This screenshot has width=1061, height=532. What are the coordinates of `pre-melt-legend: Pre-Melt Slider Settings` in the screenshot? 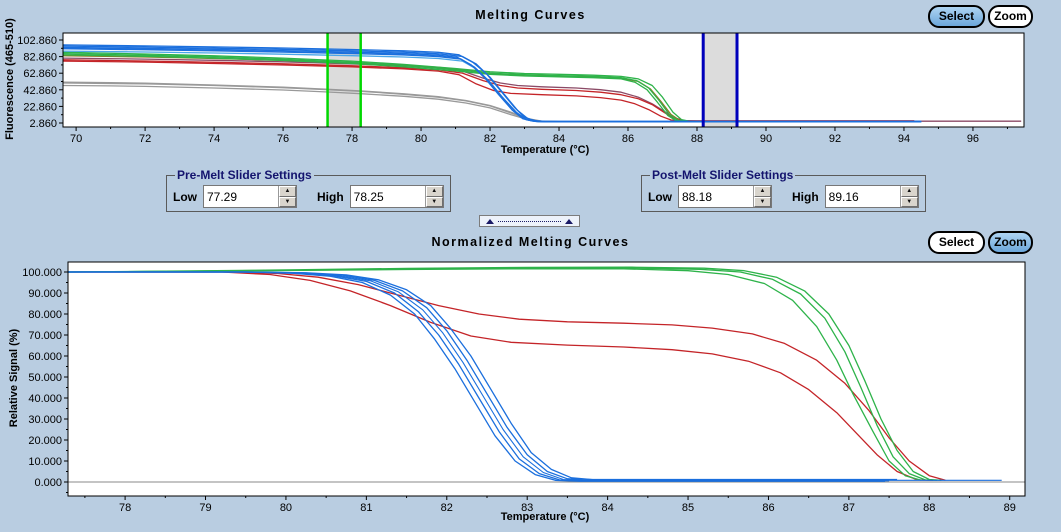 It's located at (244, 175).